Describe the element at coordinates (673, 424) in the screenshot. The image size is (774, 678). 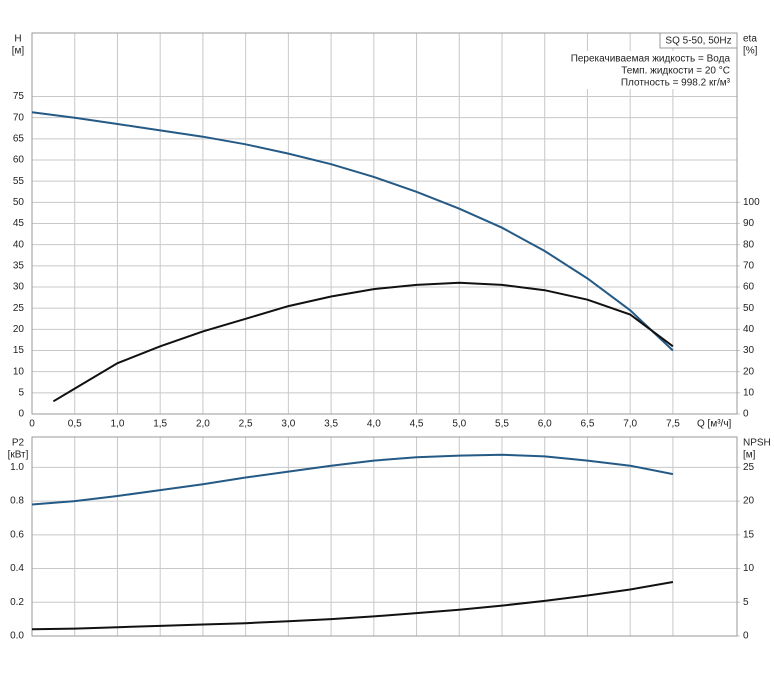
I see `x-tick-label: 7,5` at that location.